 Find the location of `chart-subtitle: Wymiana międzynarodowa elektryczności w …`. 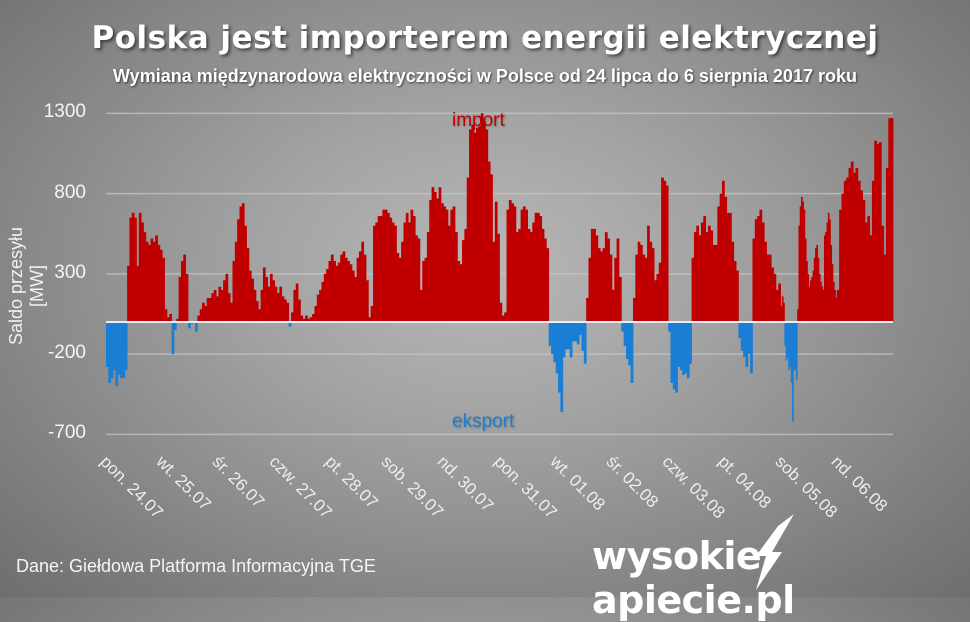

chart-subtitle: Wymiana międzynarodowa elektryczności w … is located at coordinates (485, 76).